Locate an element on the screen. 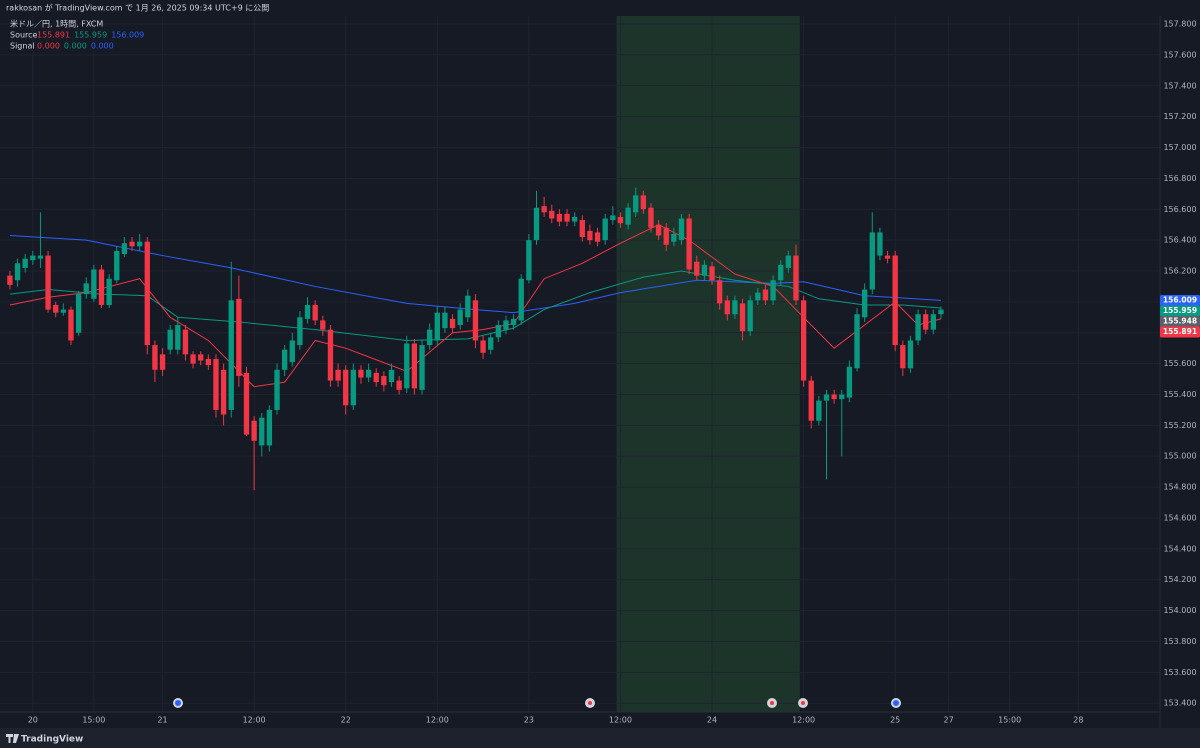 This screenshot has height=748, width=1200. x-tick-label: 25 is located at coordinates (895, 720).